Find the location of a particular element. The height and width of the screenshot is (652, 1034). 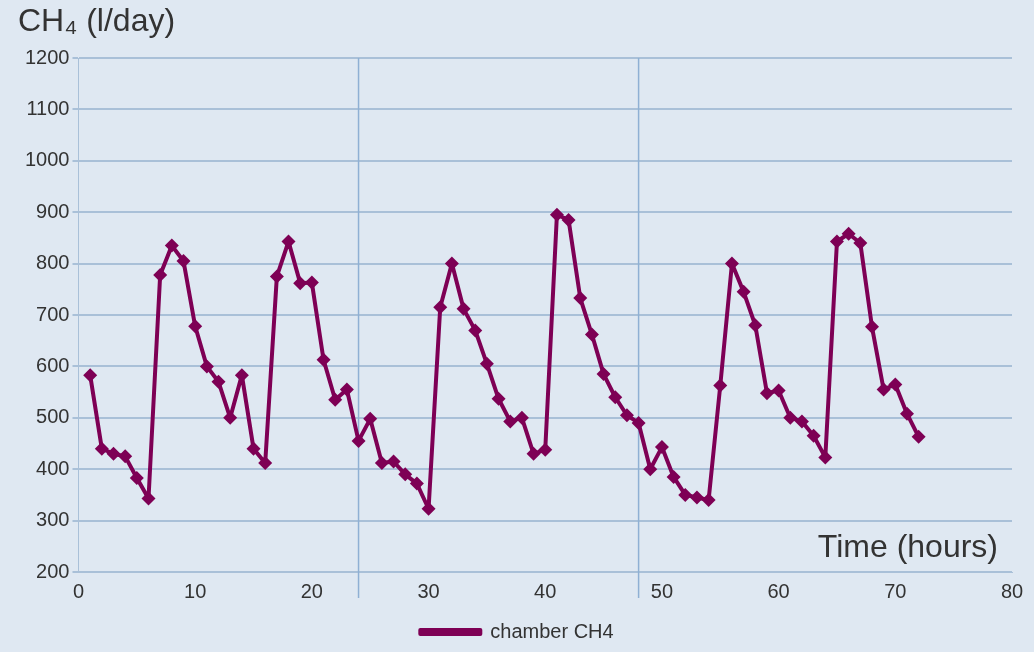

y-tick-label: 1000 is located at coordinates (47, 159).